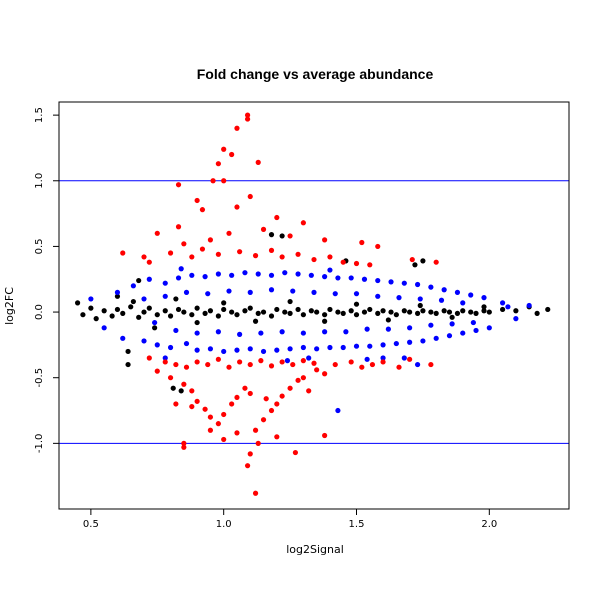 This screenshot has width=600, height=600. I want to click on y-tick-label: 0.0, so click(39, 312).